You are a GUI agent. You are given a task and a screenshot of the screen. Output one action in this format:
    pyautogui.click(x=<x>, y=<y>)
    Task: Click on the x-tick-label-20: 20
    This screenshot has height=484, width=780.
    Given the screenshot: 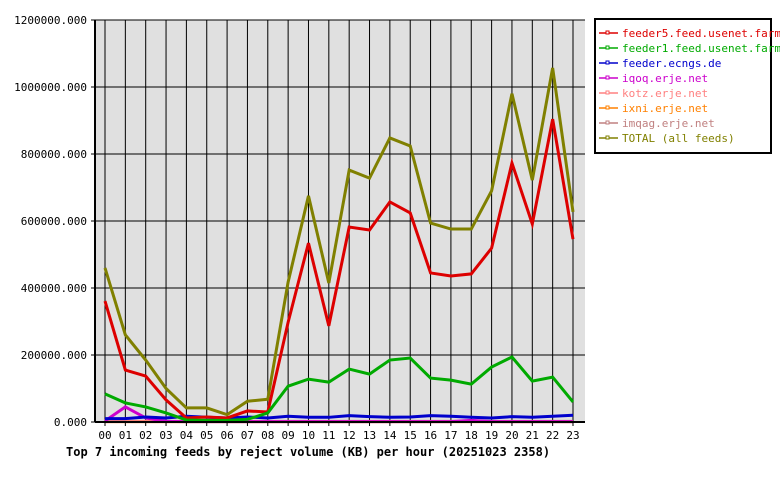 What is the action you would take?
    pyautogui.click(x=511, y=435)
    